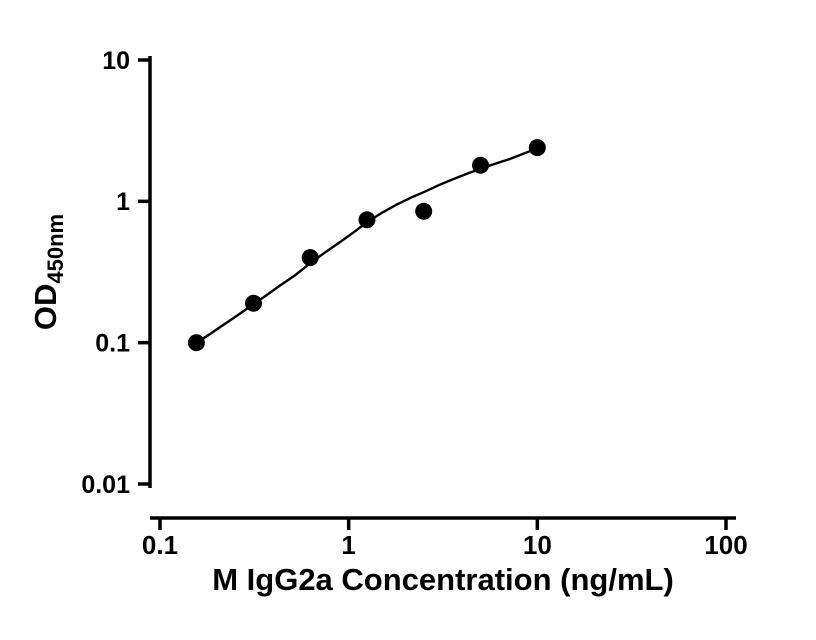 The image size is (816, 640). What do you see at coordinates (105, 485) in the screenshot?
I see `y-tick-label: 0.01` at bounding box center [105, 485].